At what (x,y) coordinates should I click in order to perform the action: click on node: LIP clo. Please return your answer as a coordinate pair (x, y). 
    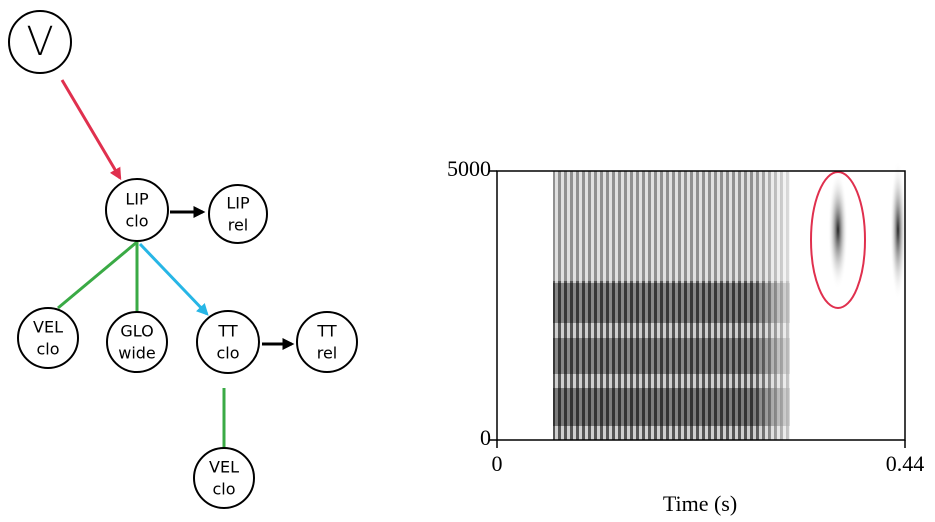
    Looking at the image, I should click on (137, 210).